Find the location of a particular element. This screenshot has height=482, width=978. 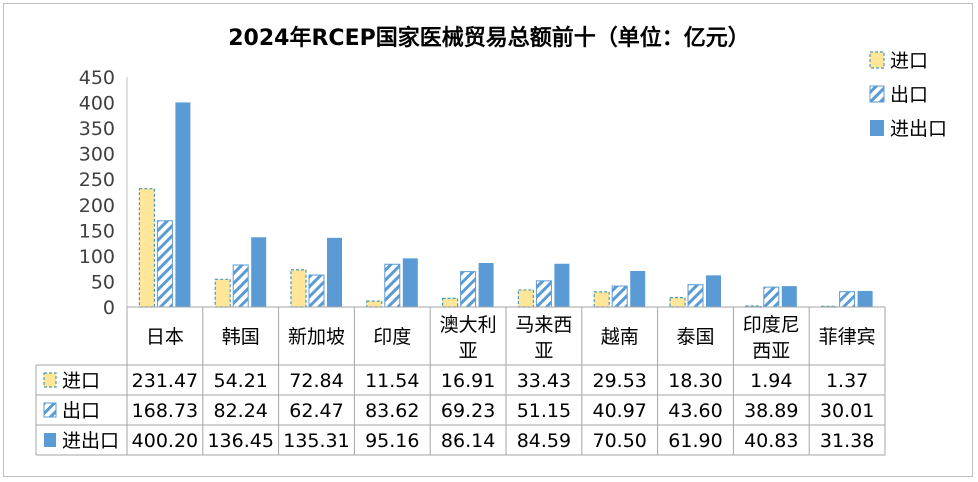

bar-进出口-马来西亚 is located at coordinates (562, 285).